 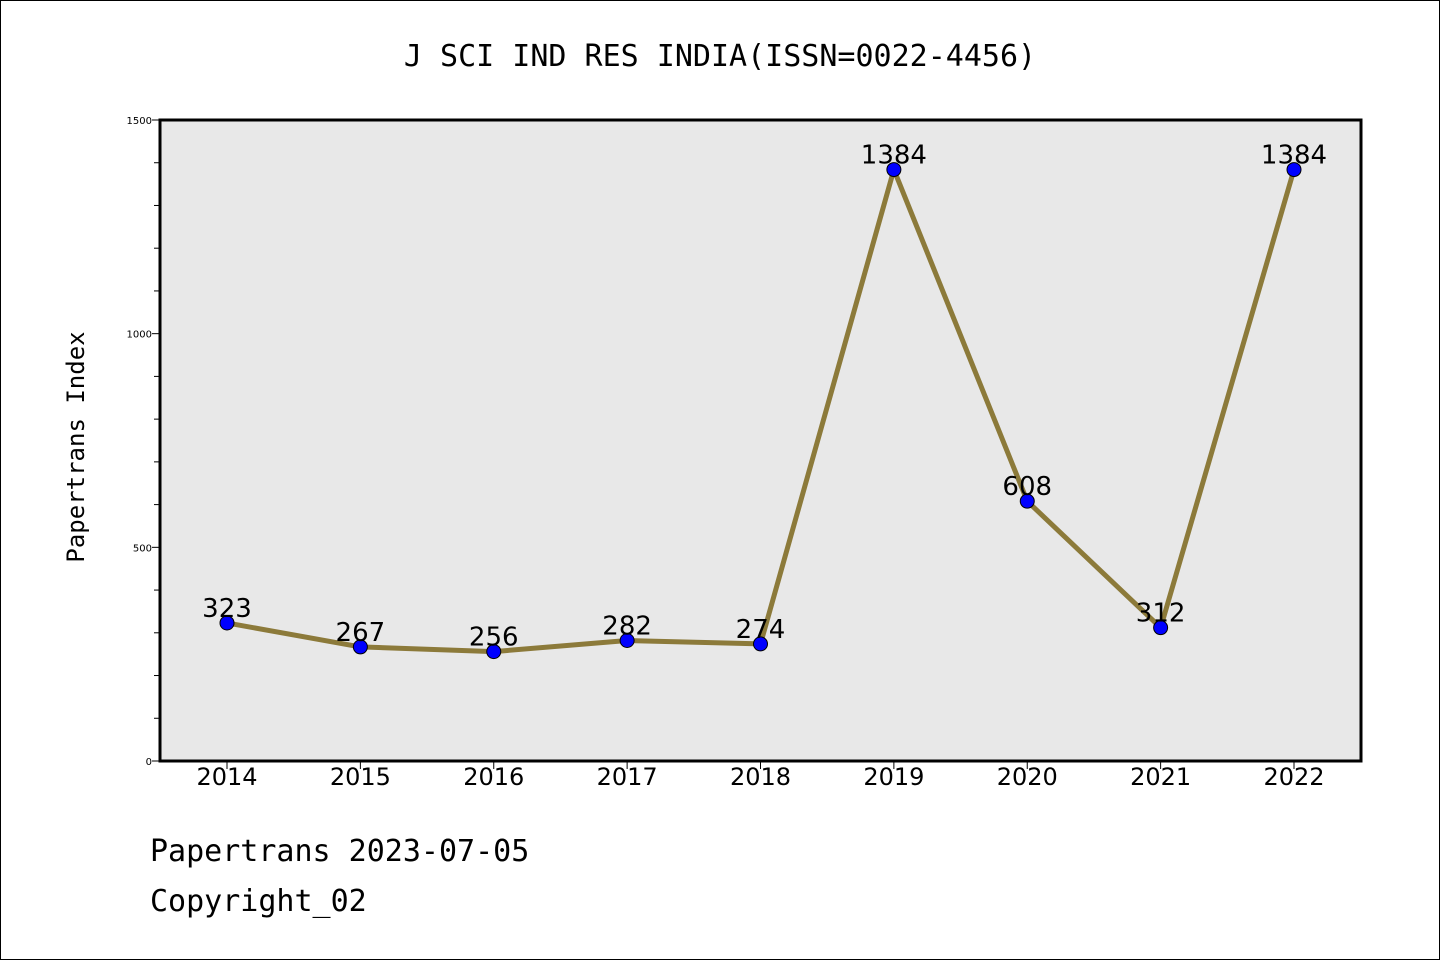 What do you see at coordinates (361, 633) in the screenshot?
I see `data-label: 267` at bounding box center [361, 633].